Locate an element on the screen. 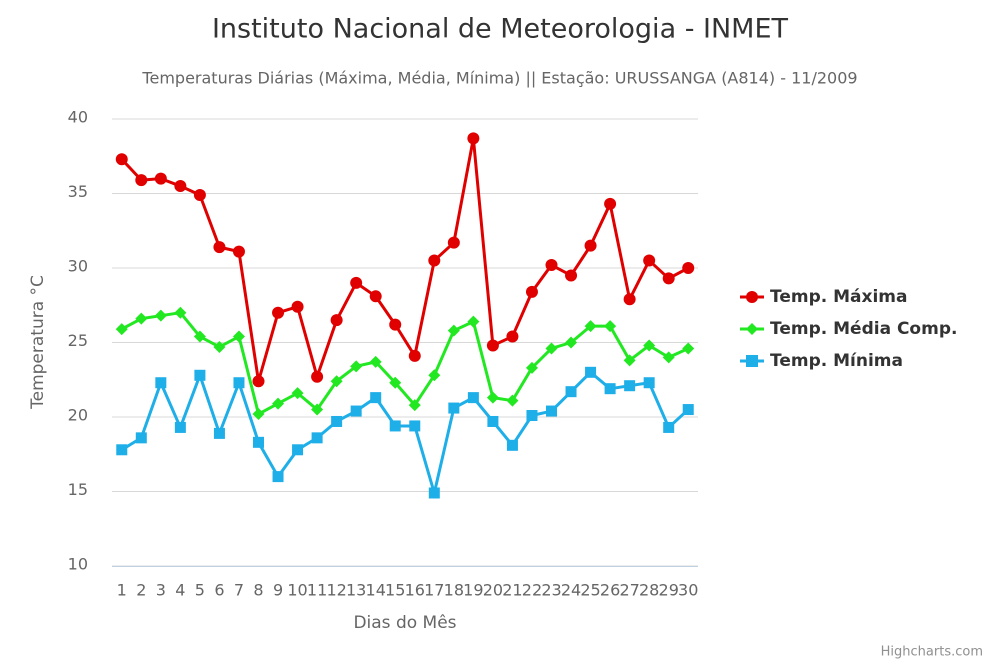 The width and height of the screenshot is (1000, 667). x-tick-label: 15 is located at coordinates (395, 590).